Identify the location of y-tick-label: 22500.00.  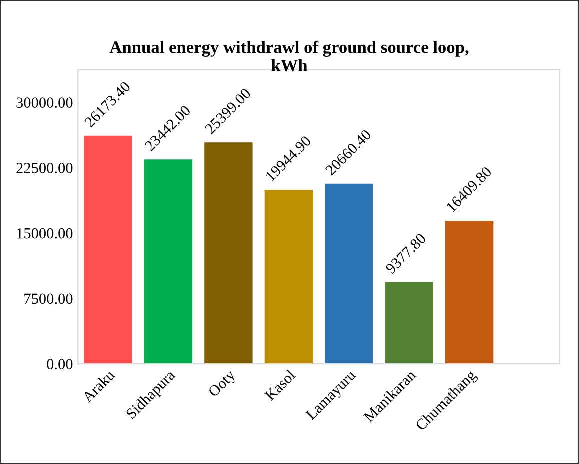
(44, 168).